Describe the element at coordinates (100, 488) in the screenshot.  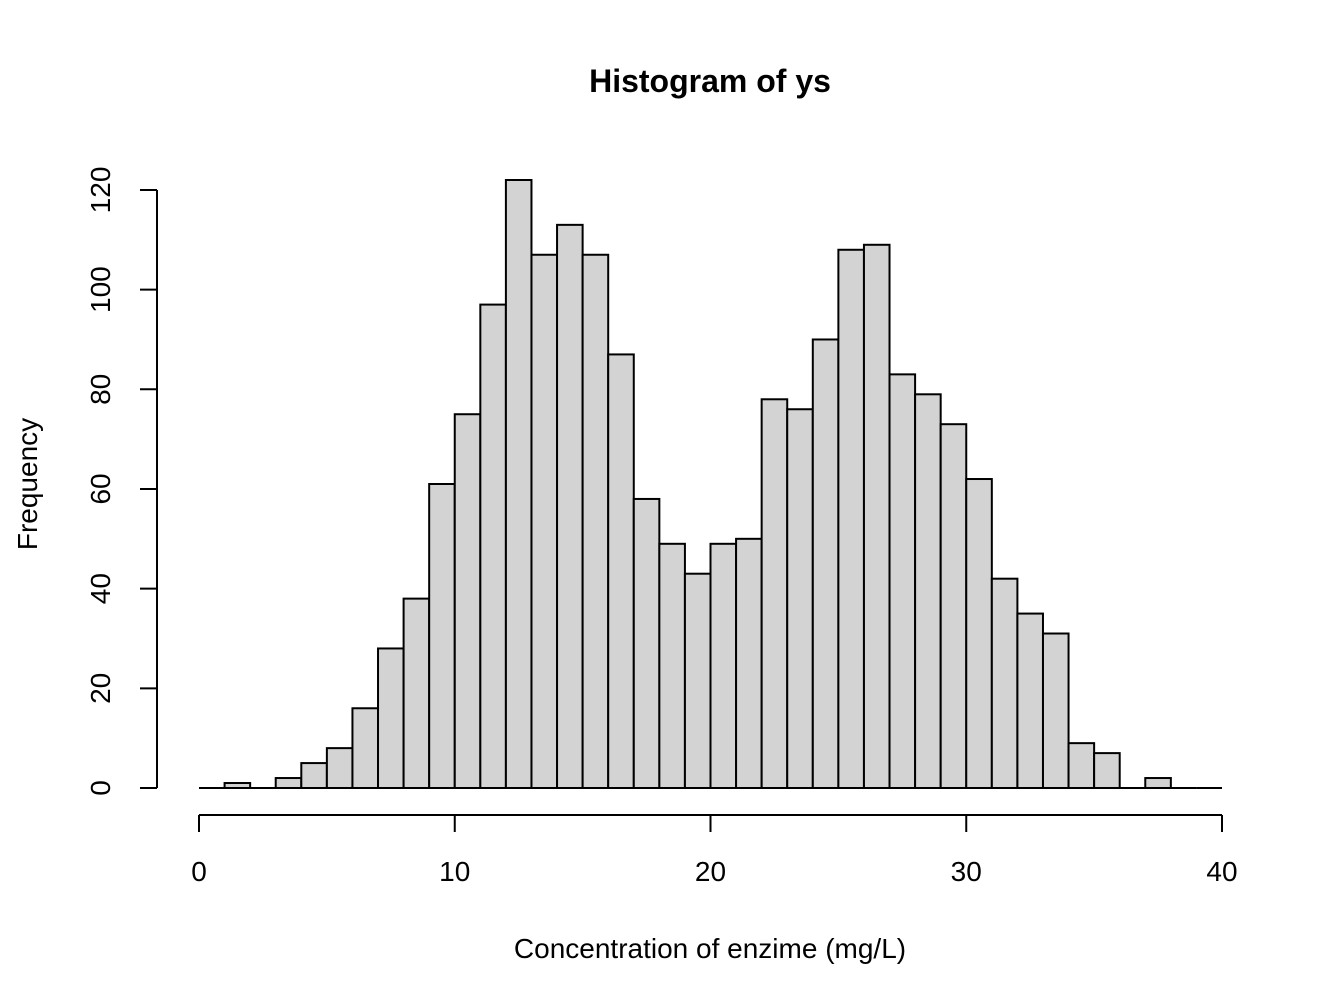
I see `y-tick-label: 60` at that location.